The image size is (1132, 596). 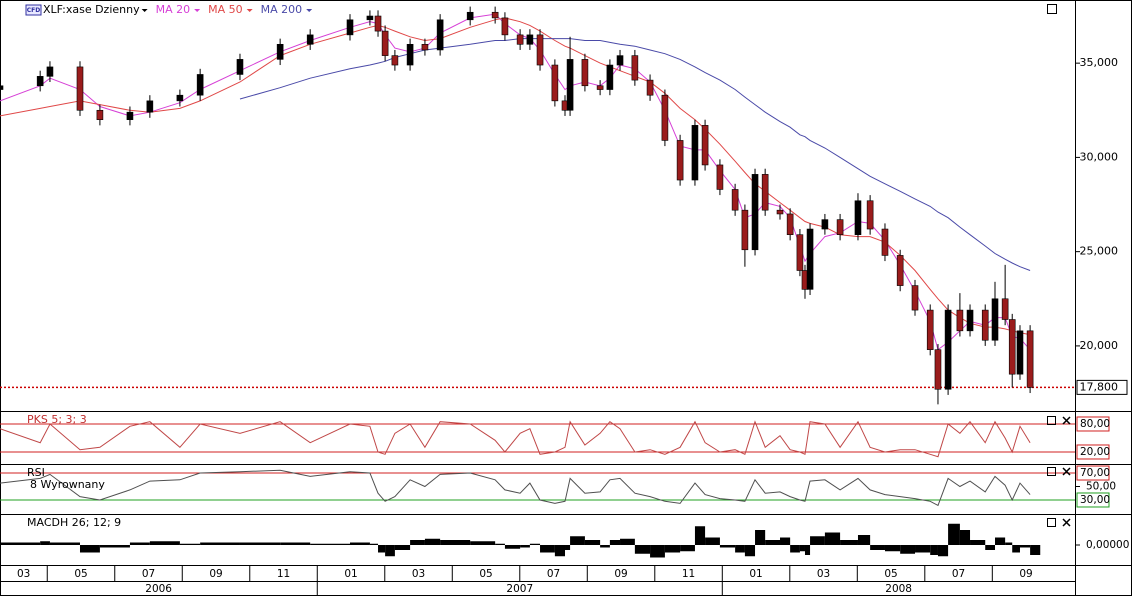 I want to click on symbol-icon-label: CFD, so click(x=34, y=10).